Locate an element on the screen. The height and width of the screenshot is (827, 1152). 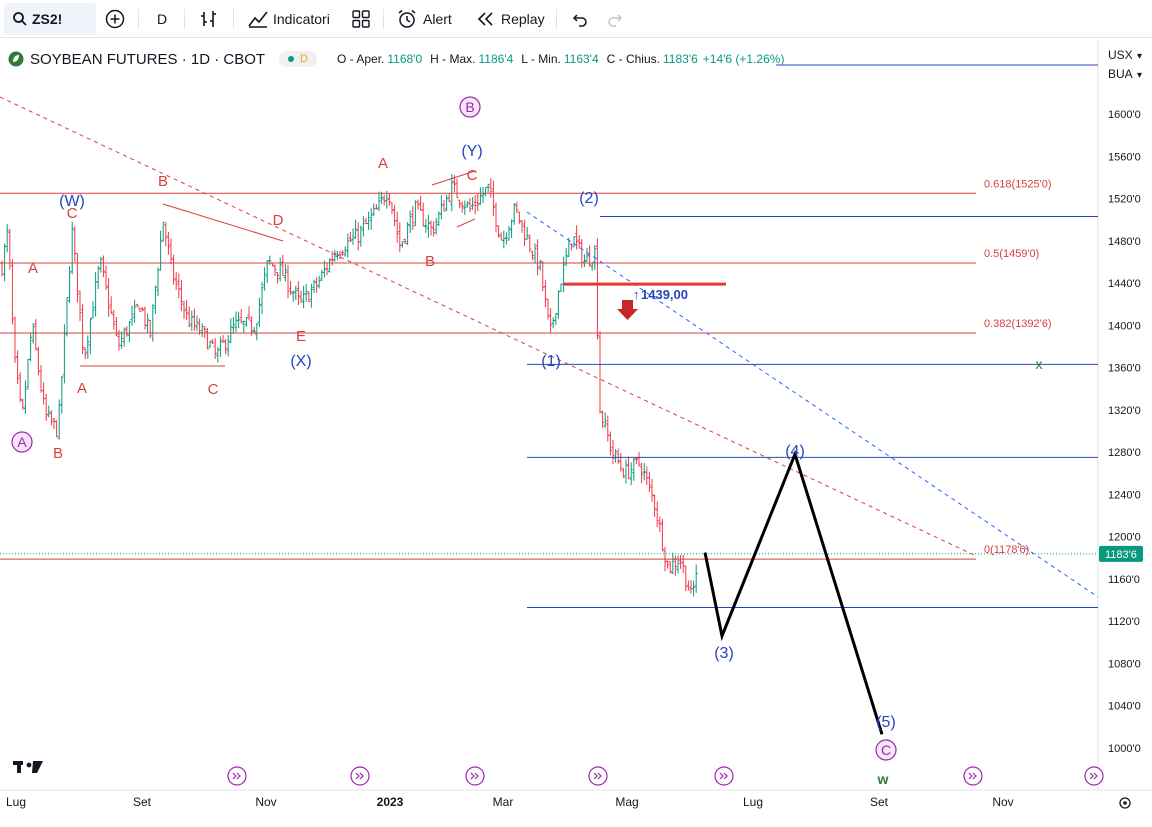
toolbar-divider is located at coordinates (383, 19).